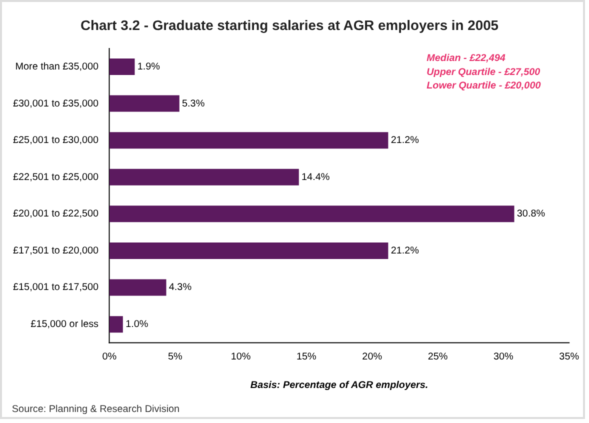 Image resolution: width=589 pixels, height=423 pixels. I want to click on data-label: 1.0%, so click(137, 324).